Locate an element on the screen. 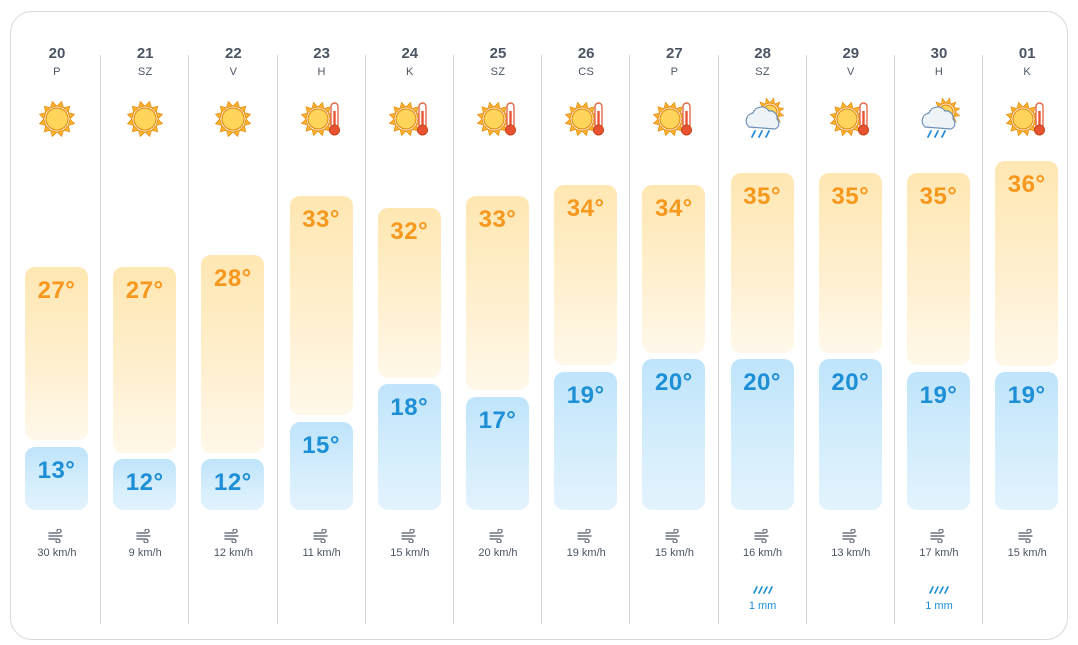 Image resolution: width=1078 pixels, height=645 pixels. high-temp: 27° is located at coordinates (56, 291).